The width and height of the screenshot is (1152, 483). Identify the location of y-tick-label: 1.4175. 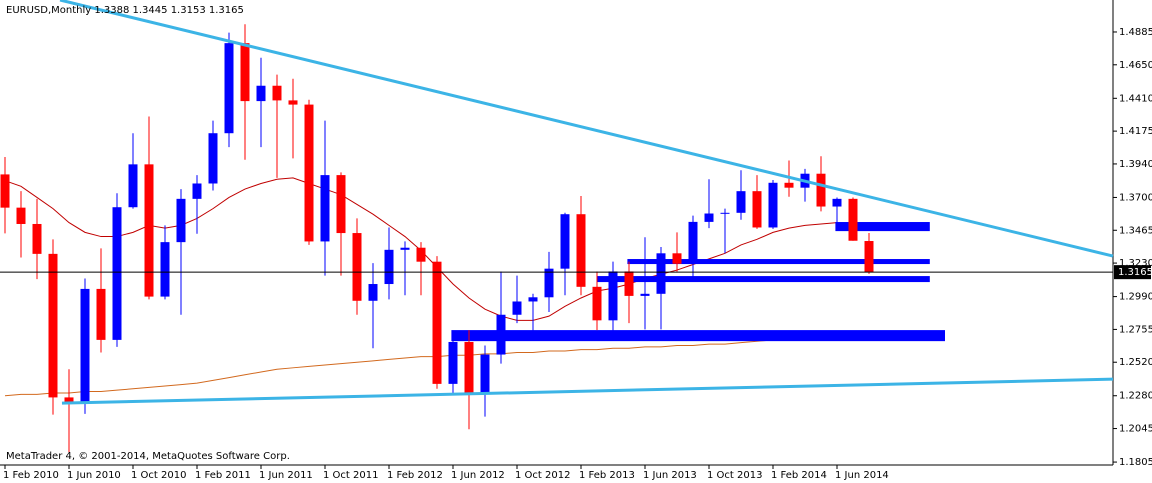
(1135, 131).